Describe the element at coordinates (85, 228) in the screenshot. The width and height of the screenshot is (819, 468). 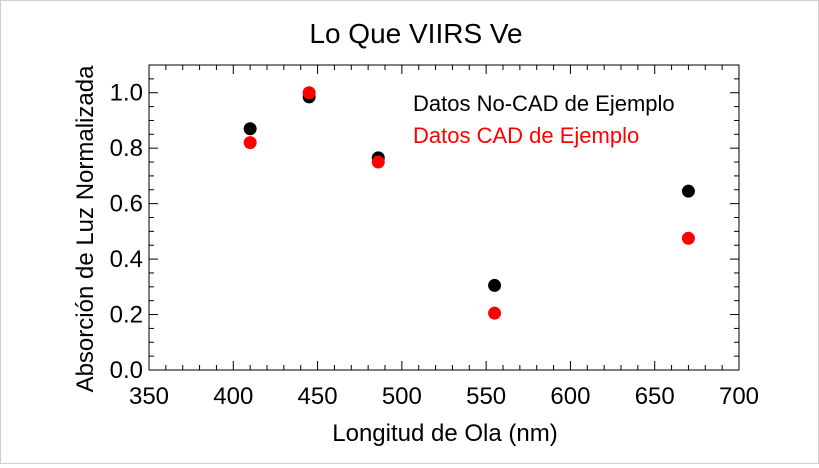
I see `y-axis-label: Absorción de Luz Normalizada` at that location.